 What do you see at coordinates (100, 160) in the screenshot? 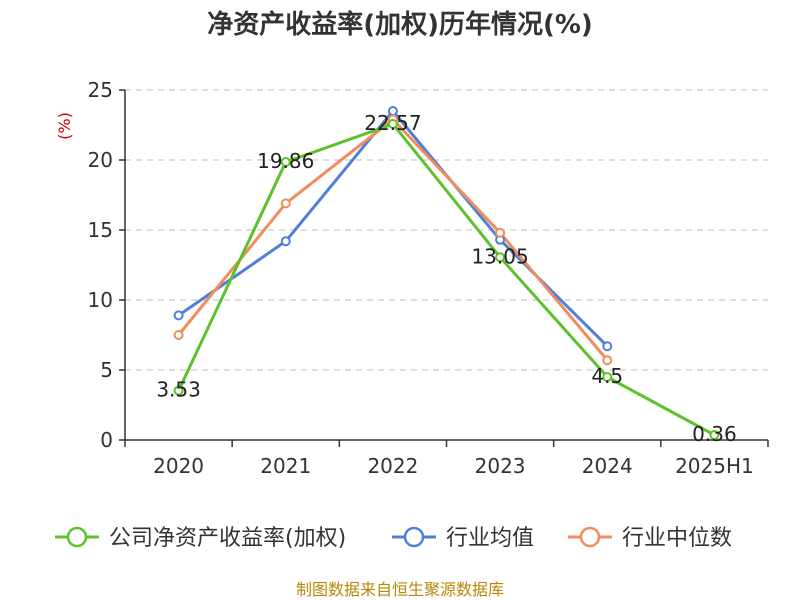
I see `y-tick-label: 20` at bounding box center [100, 160].